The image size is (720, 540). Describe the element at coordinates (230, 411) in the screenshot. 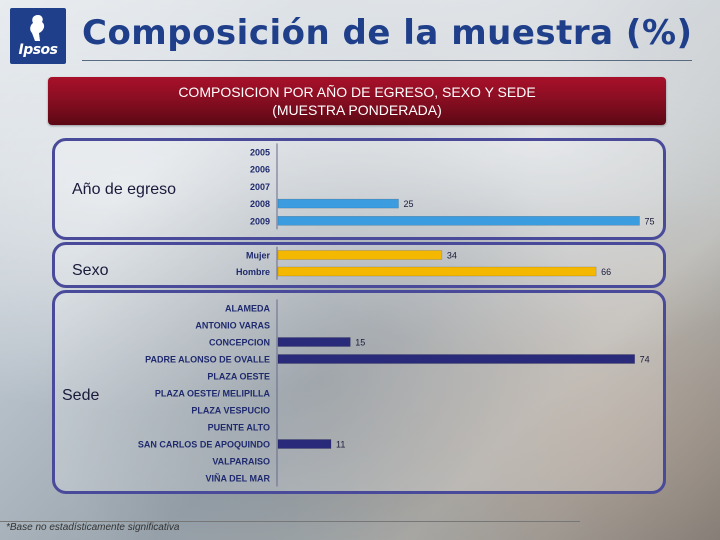

I see `tick-label-site: PLAZA VESPUCIO` at that location.